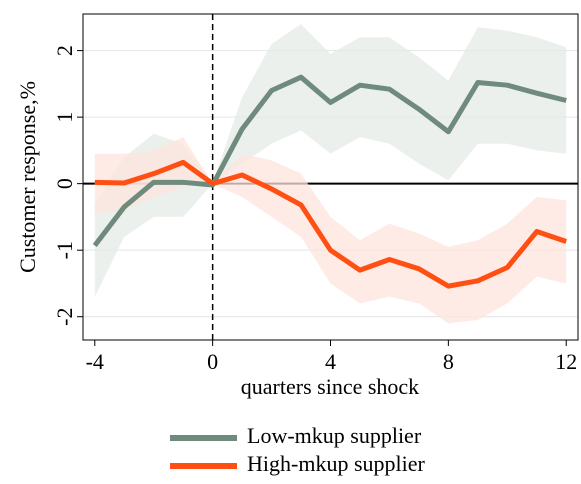 This screenshot has height=484, width=581. Describe the element at coordinates (64, 183) in the screenshot. I see `y-tick-label: 0` at that location.